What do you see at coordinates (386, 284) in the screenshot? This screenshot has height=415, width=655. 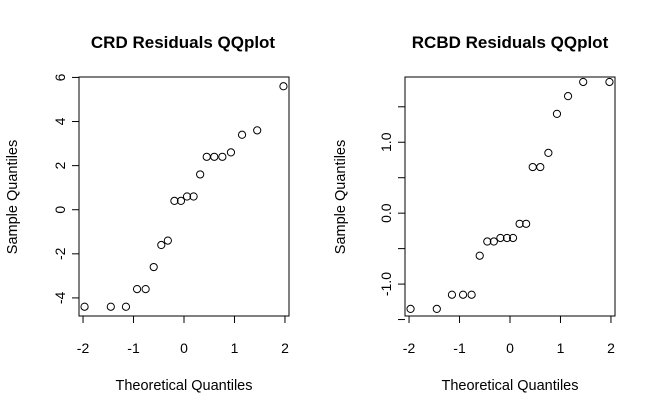 I see `y-tick-label: -1.0` at bounding box center [386, 284].